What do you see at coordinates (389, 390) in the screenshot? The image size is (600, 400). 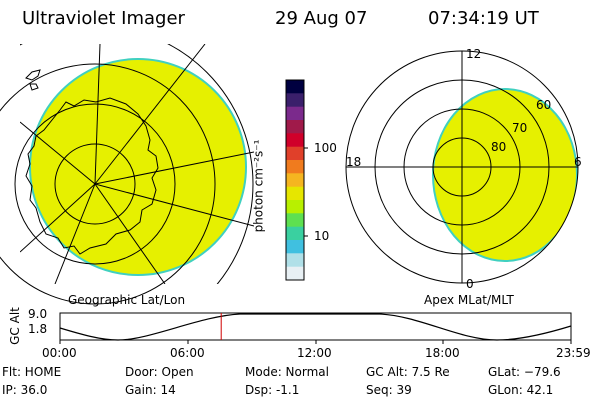 I see `info-seq: Seq: 39` at bounding box center [389, 390].